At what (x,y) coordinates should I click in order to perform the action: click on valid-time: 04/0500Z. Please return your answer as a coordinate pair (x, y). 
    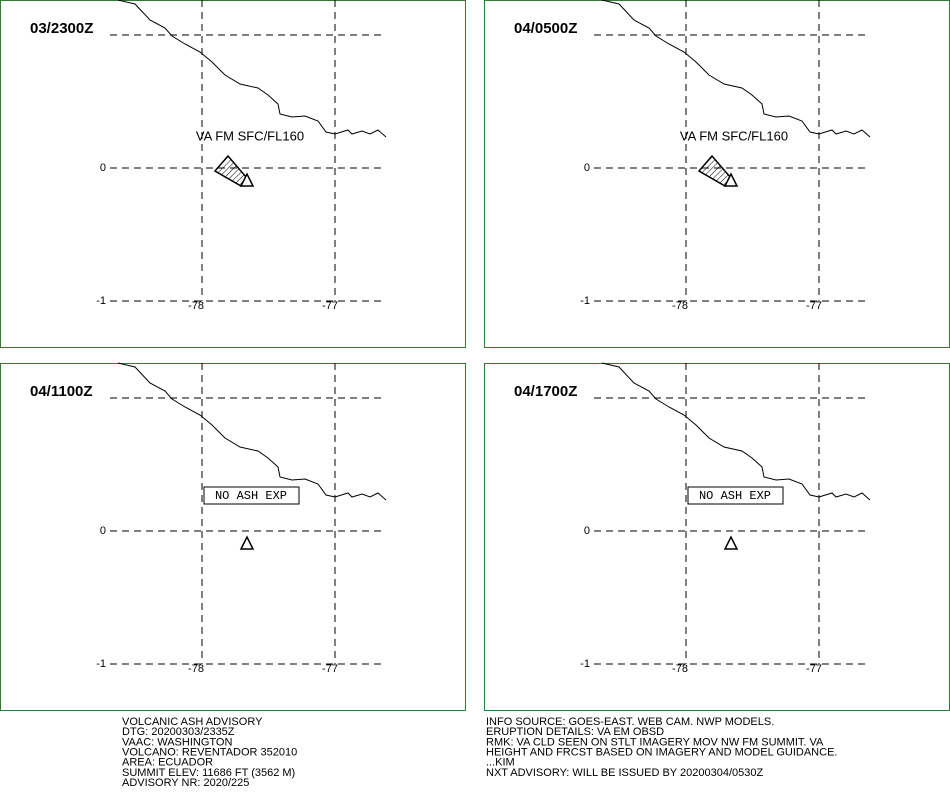
    Looking at the image, I should click on (545, 28).